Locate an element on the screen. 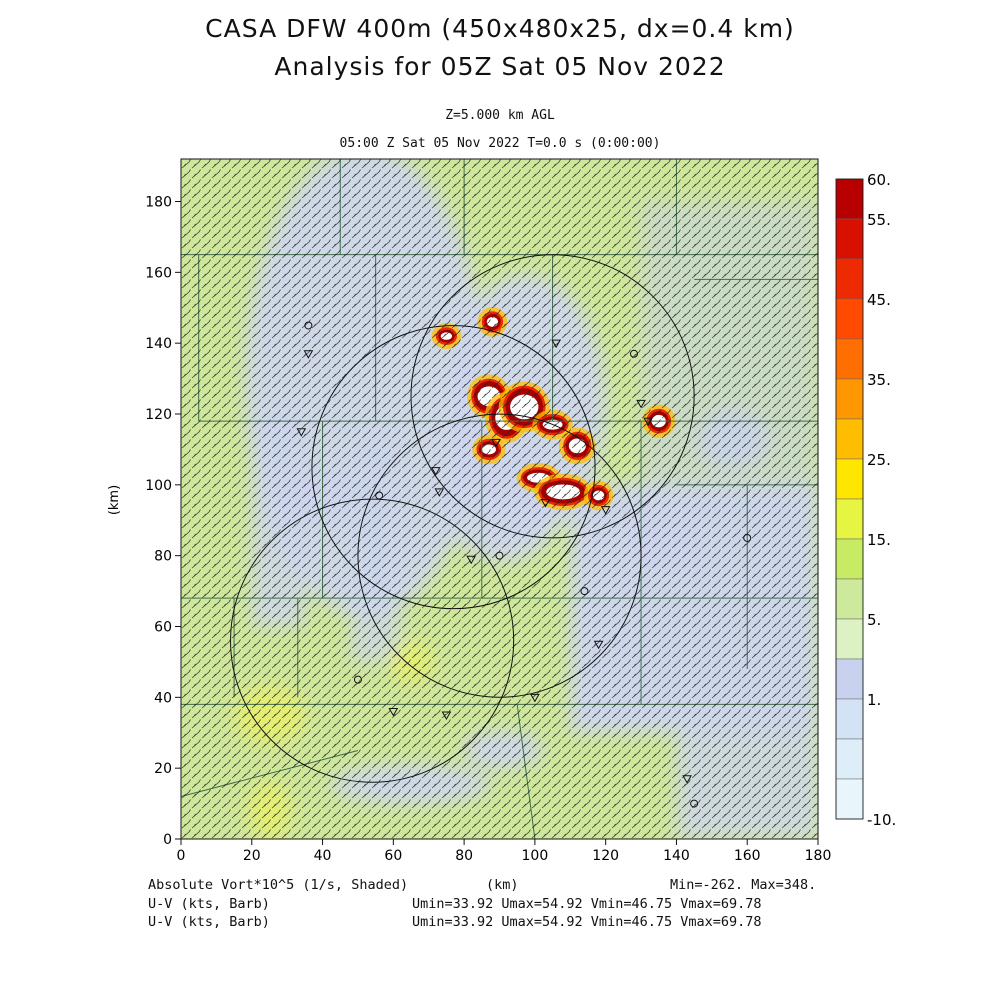 The height and width of the screenshot is (1000, 1000). y-tick-label: 60 is located at coordinates (163, 628).